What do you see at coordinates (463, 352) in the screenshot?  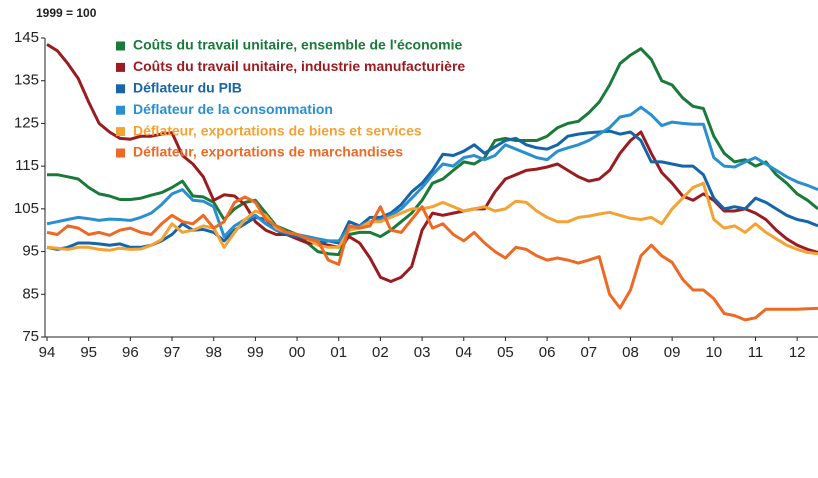 I see `x-tick-label: 04` at bounding box center [463, 352].